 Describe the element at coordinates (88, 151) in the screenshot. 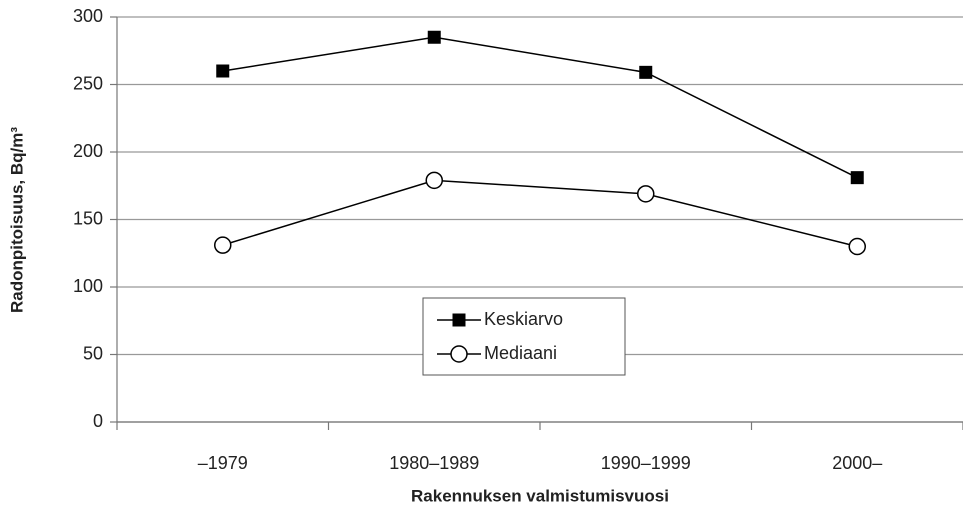

I see `y-tick-label: 200` at that location.